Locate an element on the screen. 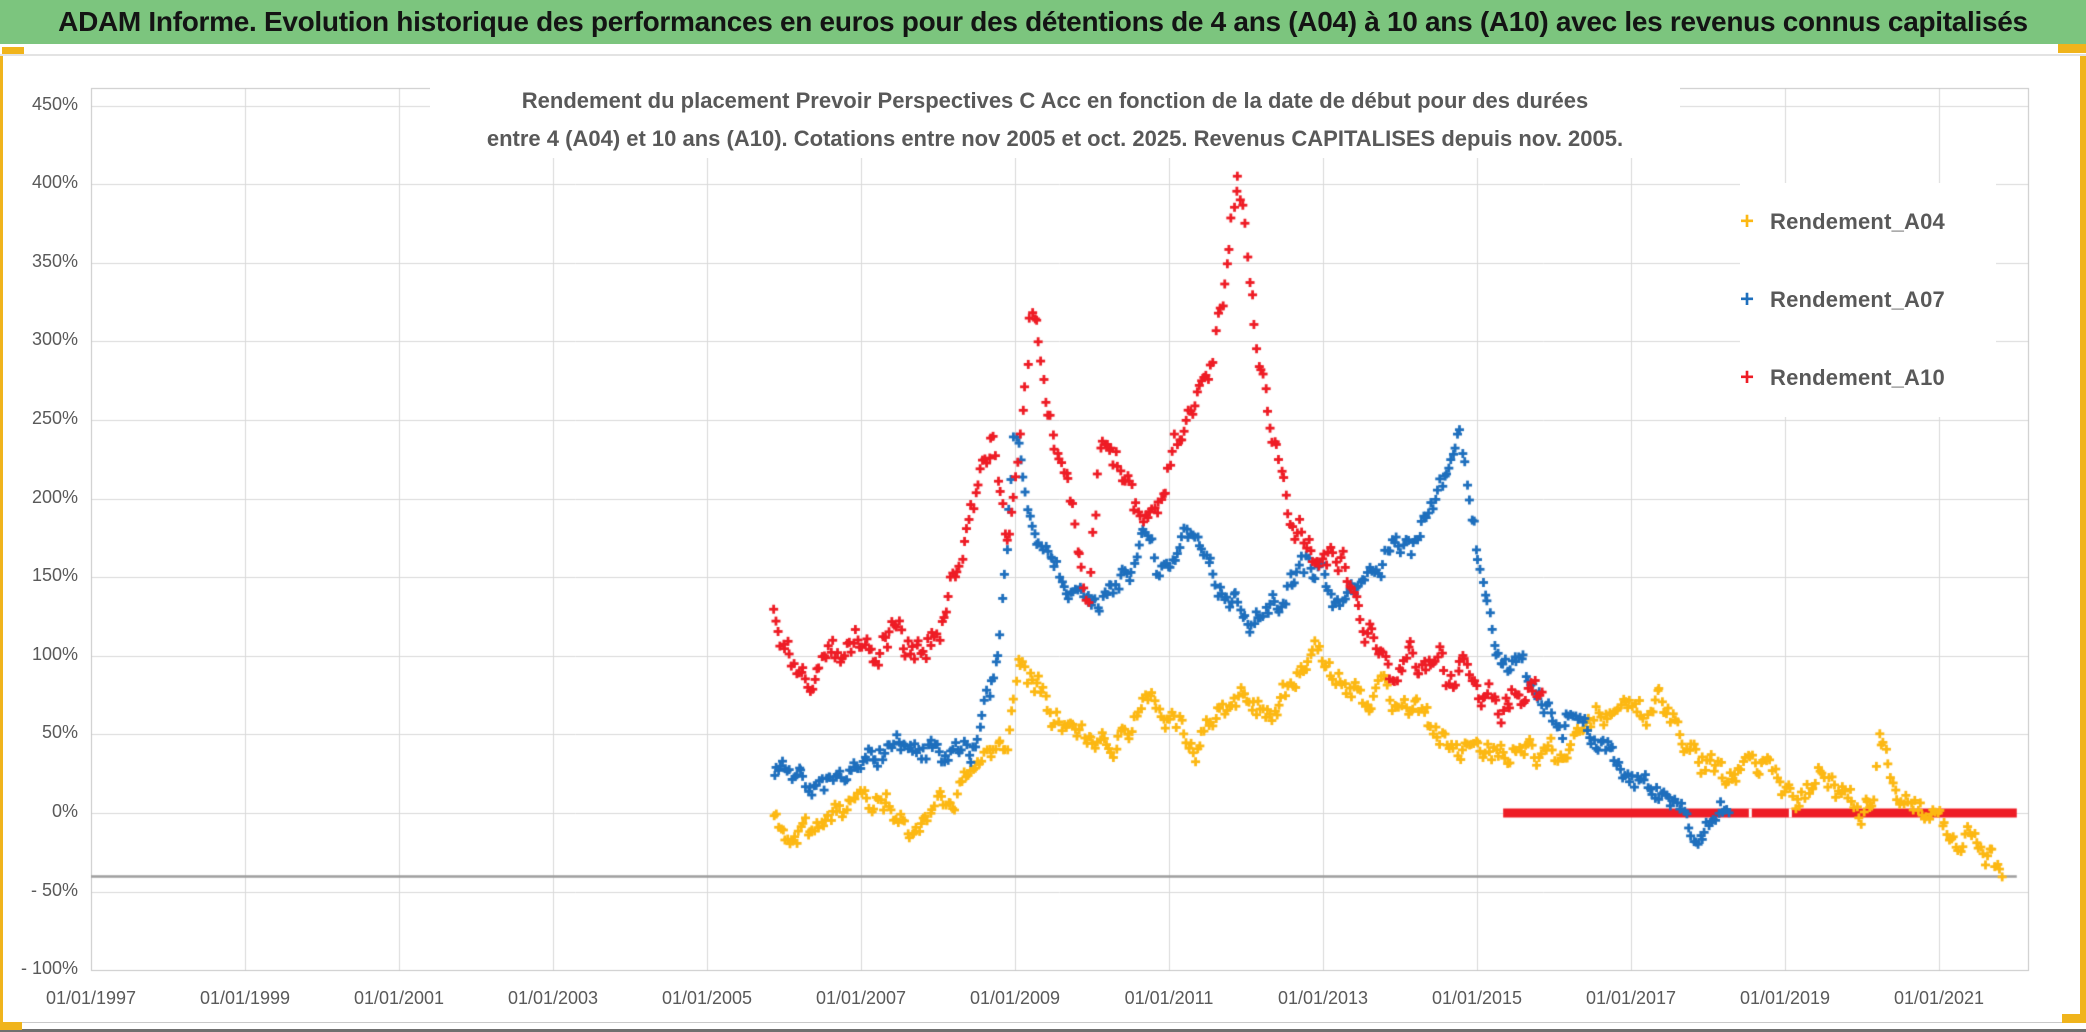 This screenshot has width=2086, height=1032. x-tick-label: 01/01/1997 is located at coordinates (91, 998).